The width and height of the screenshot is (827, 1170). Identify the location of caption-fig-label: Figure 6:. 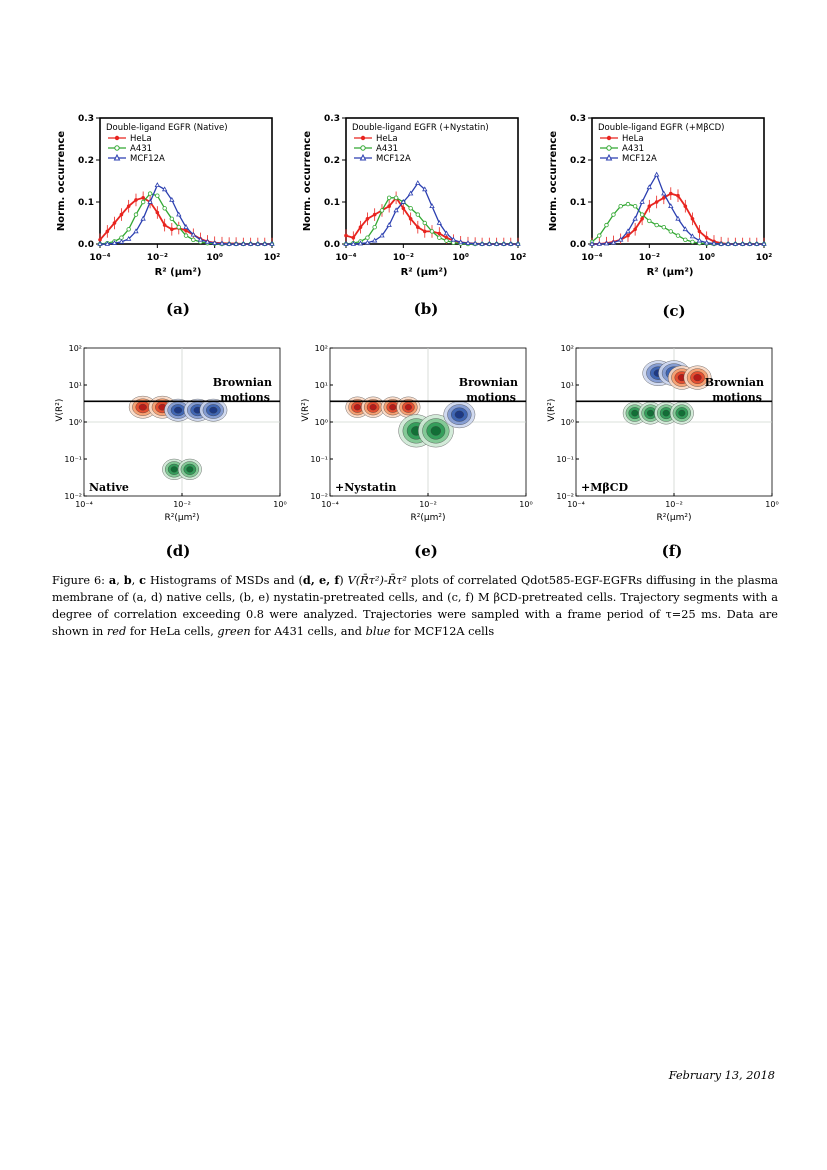
(78, 580).